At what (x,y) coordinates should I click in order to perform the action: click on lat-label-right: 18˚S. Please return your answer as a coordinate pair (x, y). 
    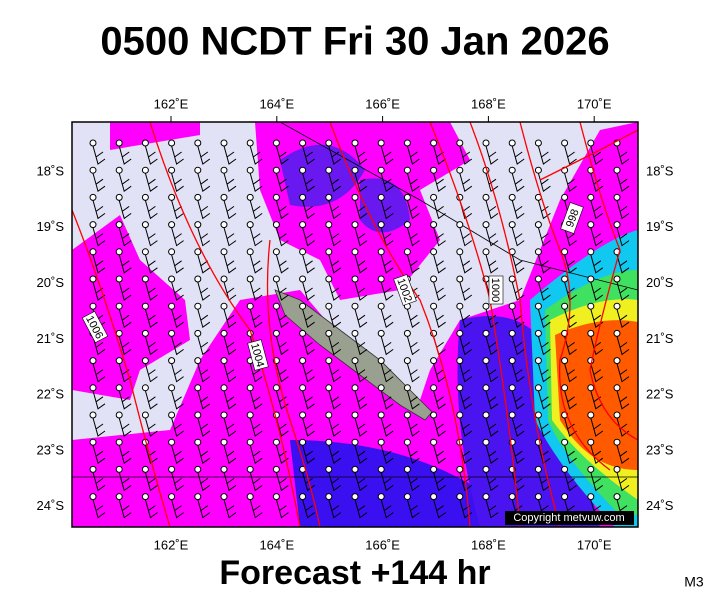
    Looking at the image, I should click on (660, 170).